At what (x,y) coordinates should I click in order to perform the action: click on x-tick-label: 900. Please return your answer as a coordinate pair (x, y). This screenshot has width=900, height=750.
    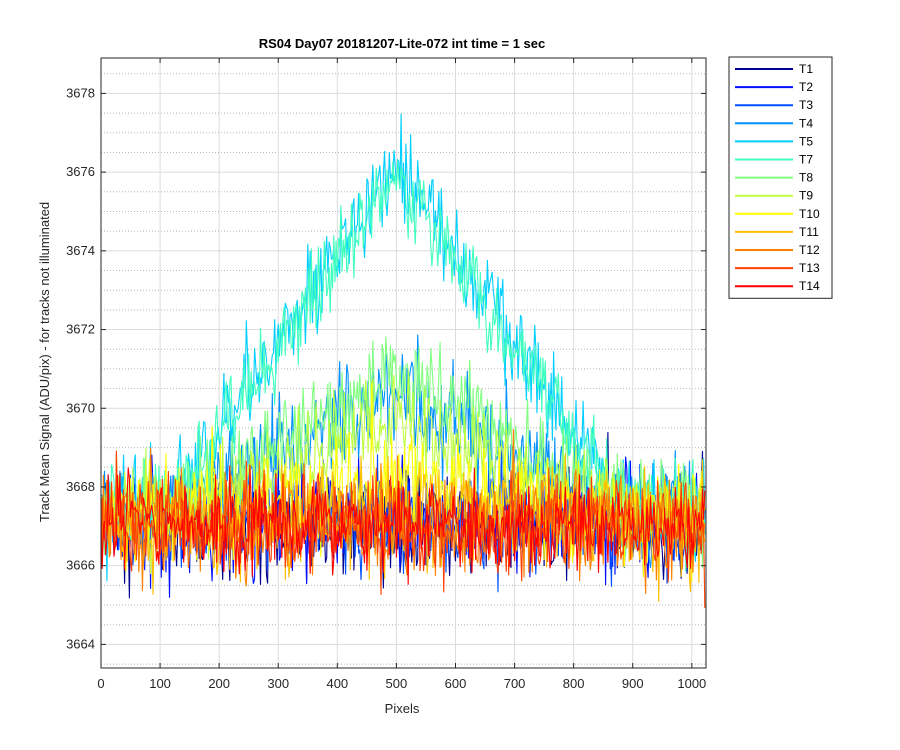
    Looking at the image, I should click on (633, 683).